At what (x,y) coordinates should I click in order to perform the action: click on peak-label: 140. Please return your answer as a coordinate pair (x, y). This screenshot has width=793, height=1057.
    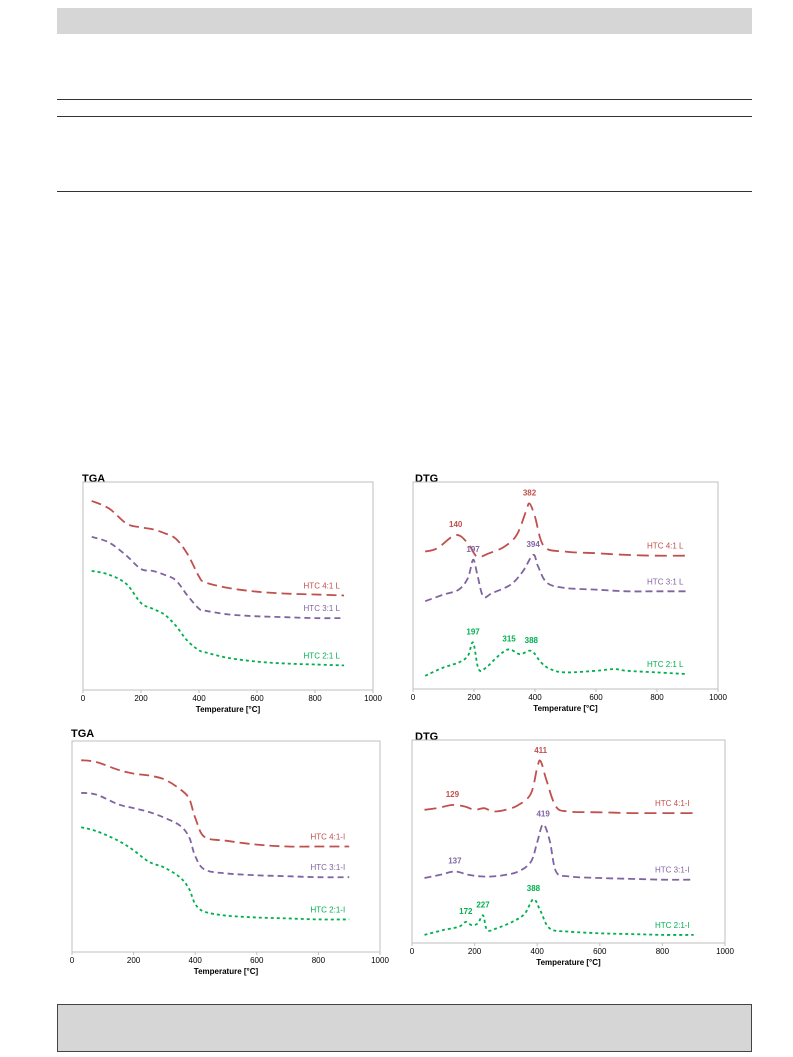
    Looking at the image, I should click on (456, 524).